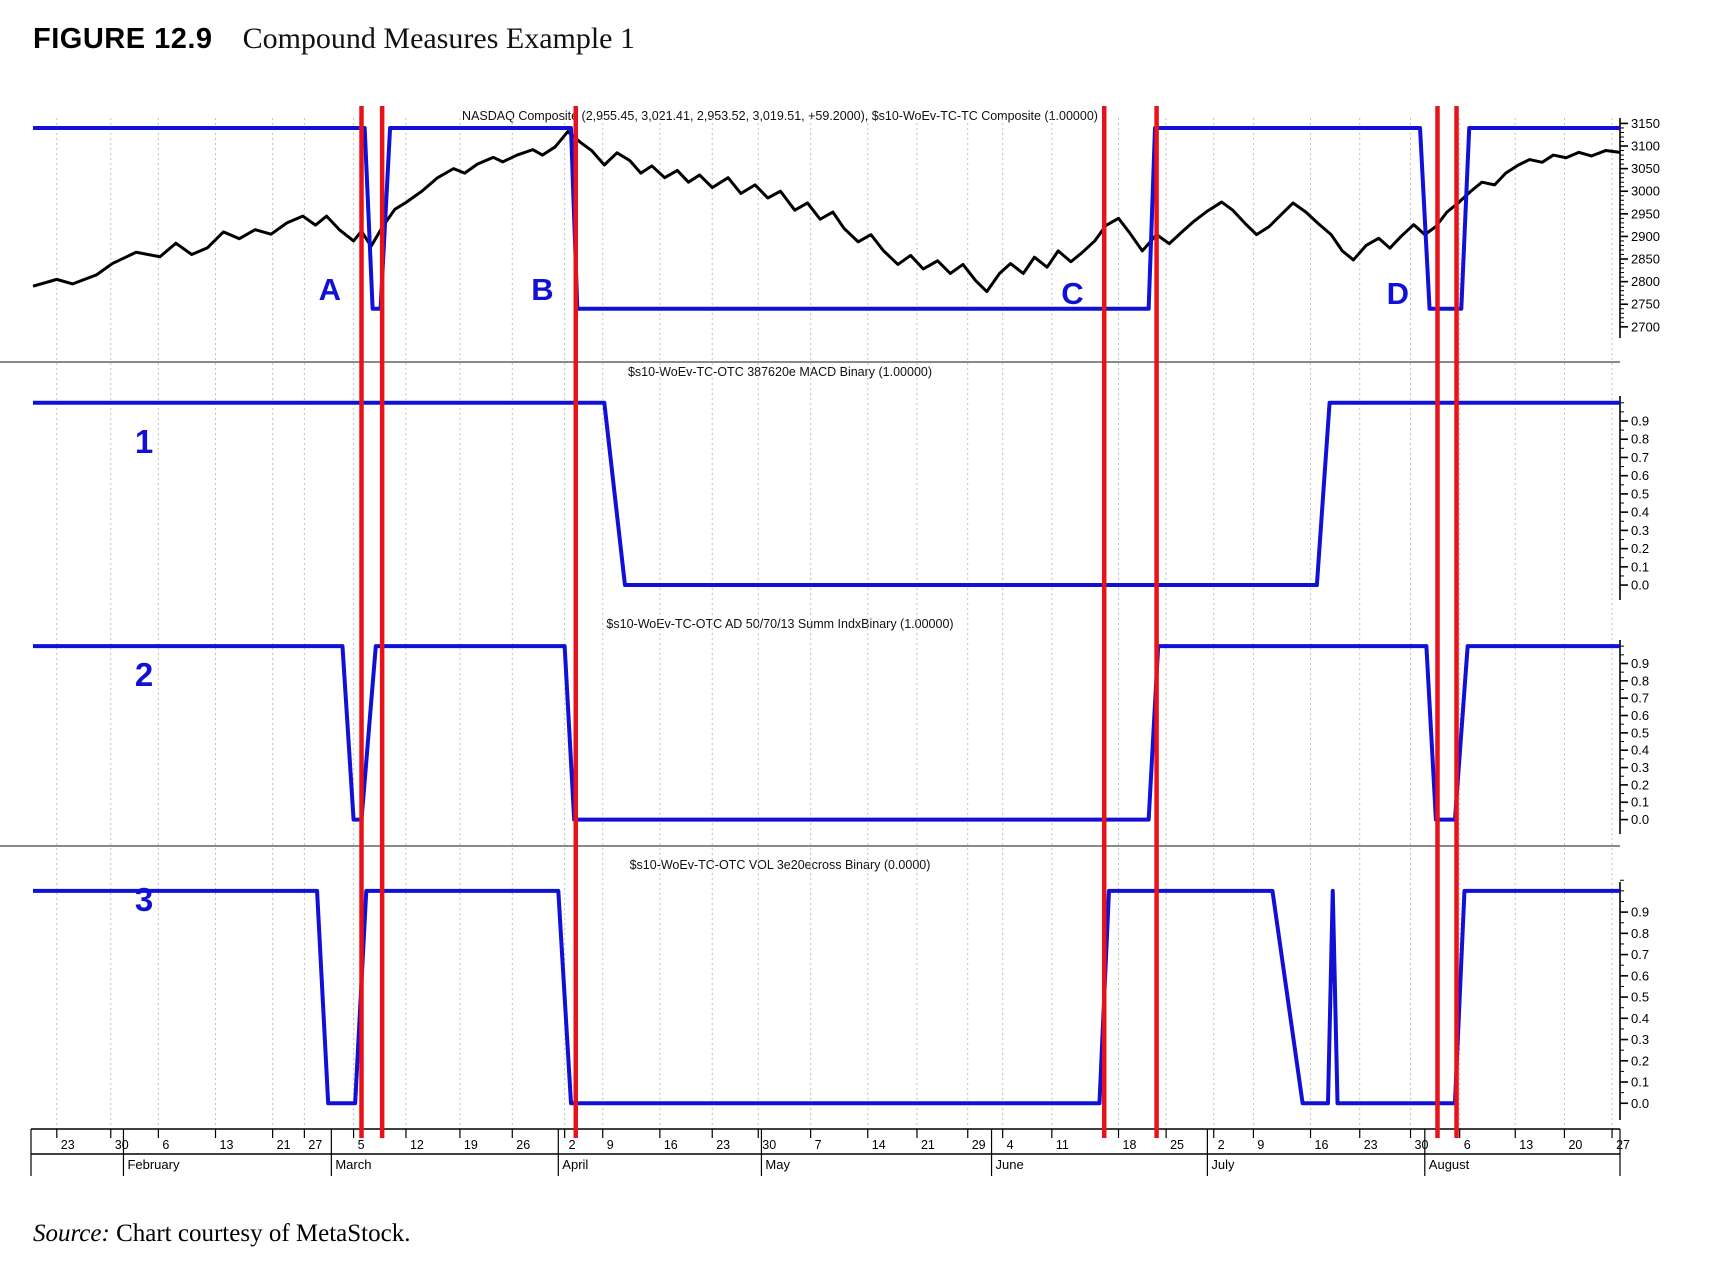 This screenshot has height=1283, width=1718. Describe the element at coordinates (71, 1233) in the screenshot. I see `source-prefix: Source:` at that location.